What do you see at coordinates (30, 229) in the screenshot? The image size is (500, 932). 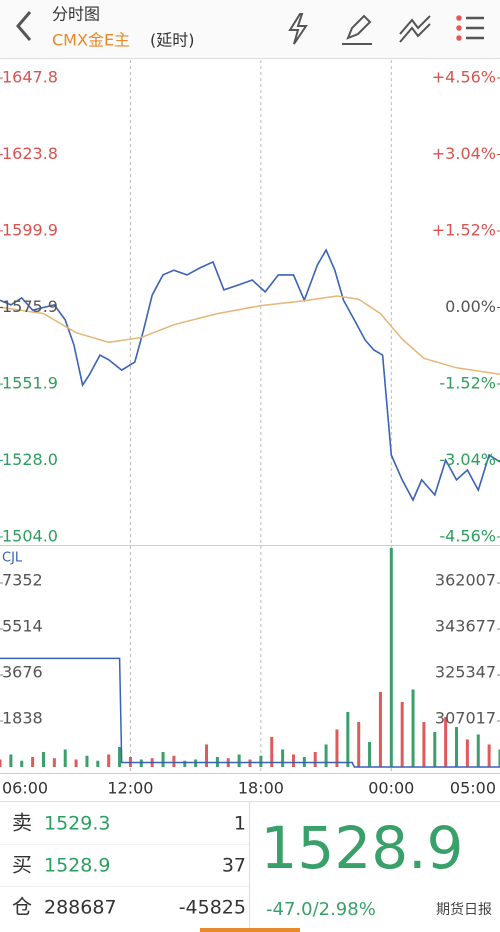 I see `y-tick-label: 1599.9` at bounding box center [30, 229].